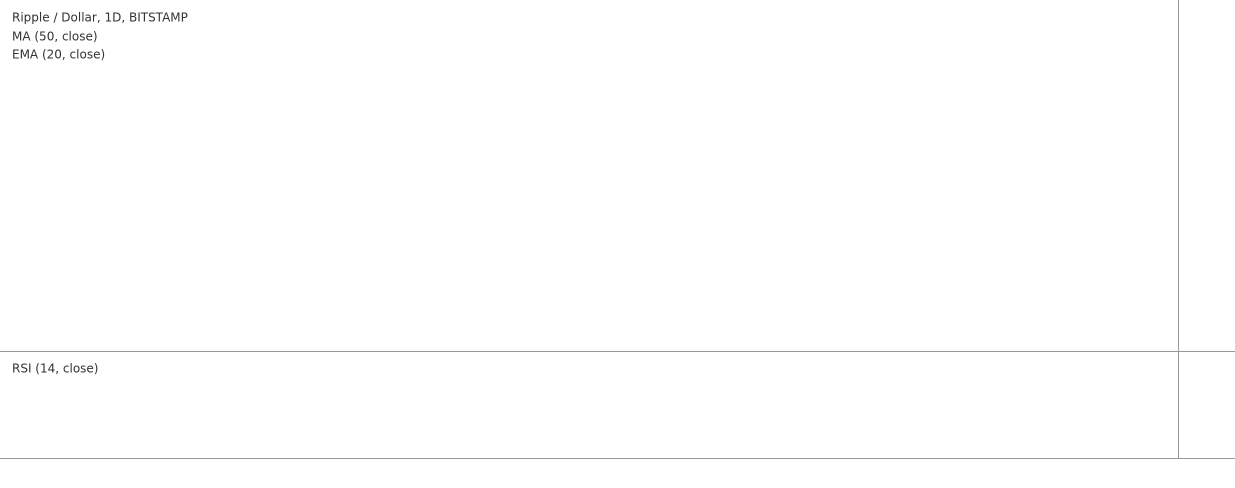 This screenshot has width=1235, height=488. I want to click on legend-entry: MA (50, close), so click(55, 37).